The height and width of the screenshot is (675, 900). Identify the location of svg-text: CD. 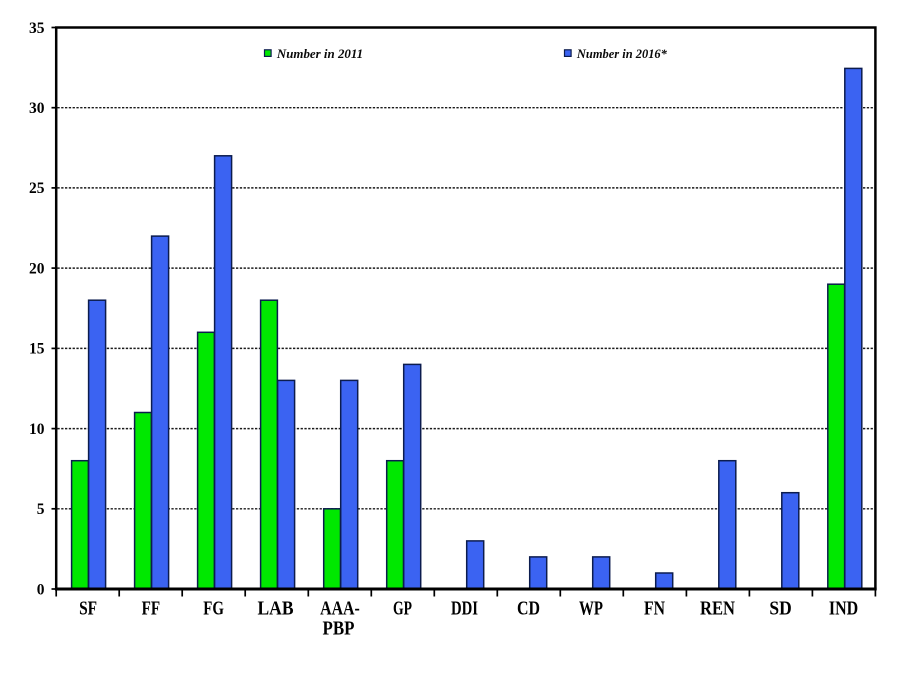
(528, 609).